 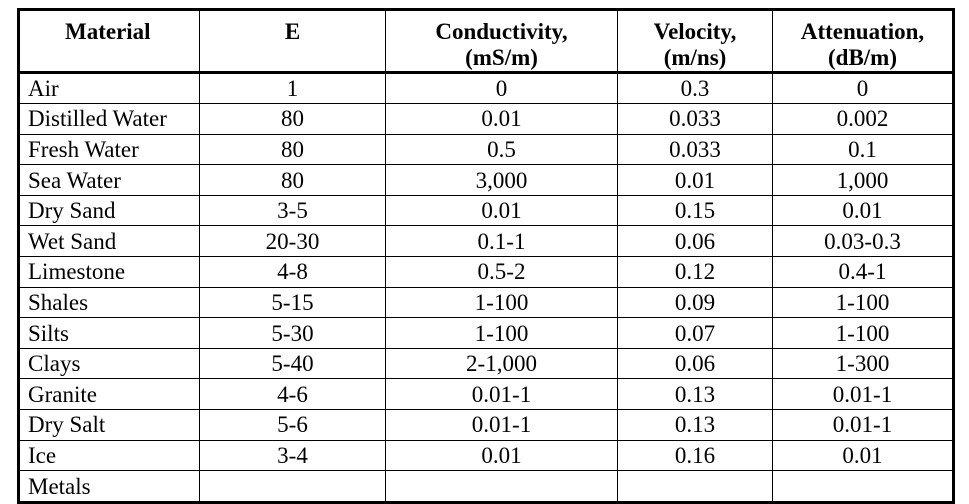 What do you see at coordinates (292, 333) in the screenshot?
I see `cell-permittivity: 5-30` at bounding box center [292, 333].